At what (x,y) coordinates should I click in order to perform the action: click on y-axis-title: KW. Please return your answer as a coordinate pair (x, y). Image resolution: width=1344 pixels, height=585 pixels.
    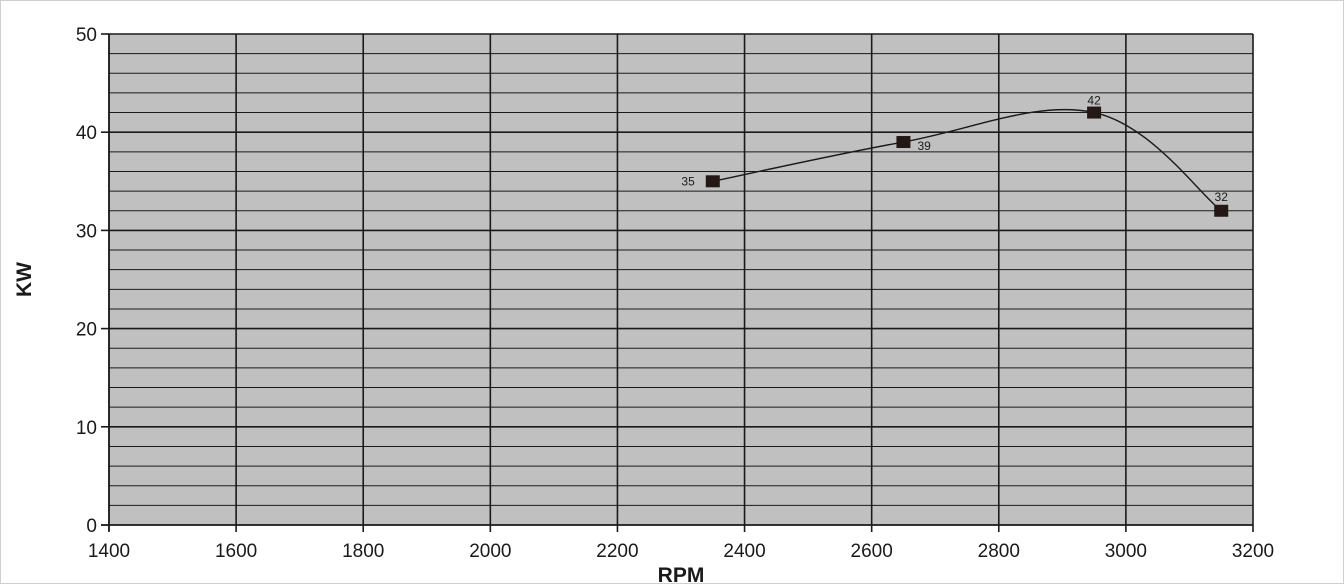
    Looking at the image, I should click on (24, 279).